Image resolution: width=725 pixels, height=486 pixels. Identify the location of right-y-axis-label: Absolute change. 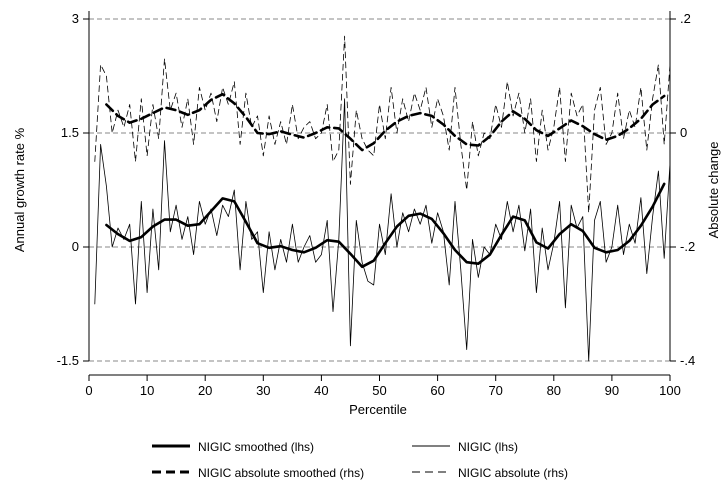
(713, 190).